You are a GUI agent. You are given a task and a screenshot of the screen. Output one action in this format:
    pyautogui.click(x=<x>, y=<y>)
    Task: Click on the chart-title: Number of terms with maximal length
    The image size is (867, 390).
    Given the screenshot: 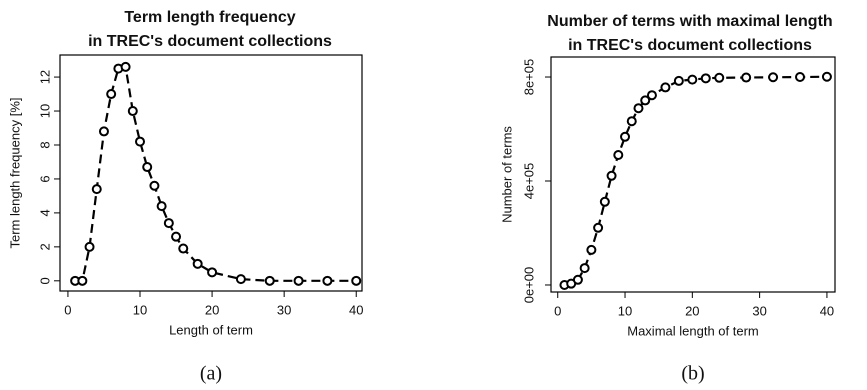 What is the action you would take?
    pyautogui.click(x=689, y=21)
    